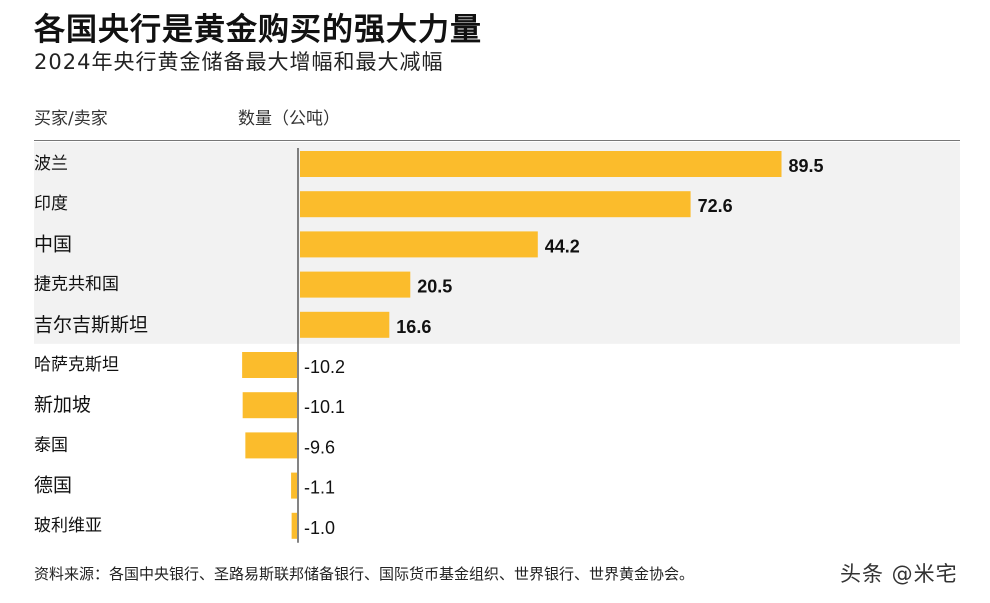 The width and height of the screenshot is (990, 603). Describe the element at coordinates (51, 445) in the screenshot. I see `category-label: 泰国` at that location.